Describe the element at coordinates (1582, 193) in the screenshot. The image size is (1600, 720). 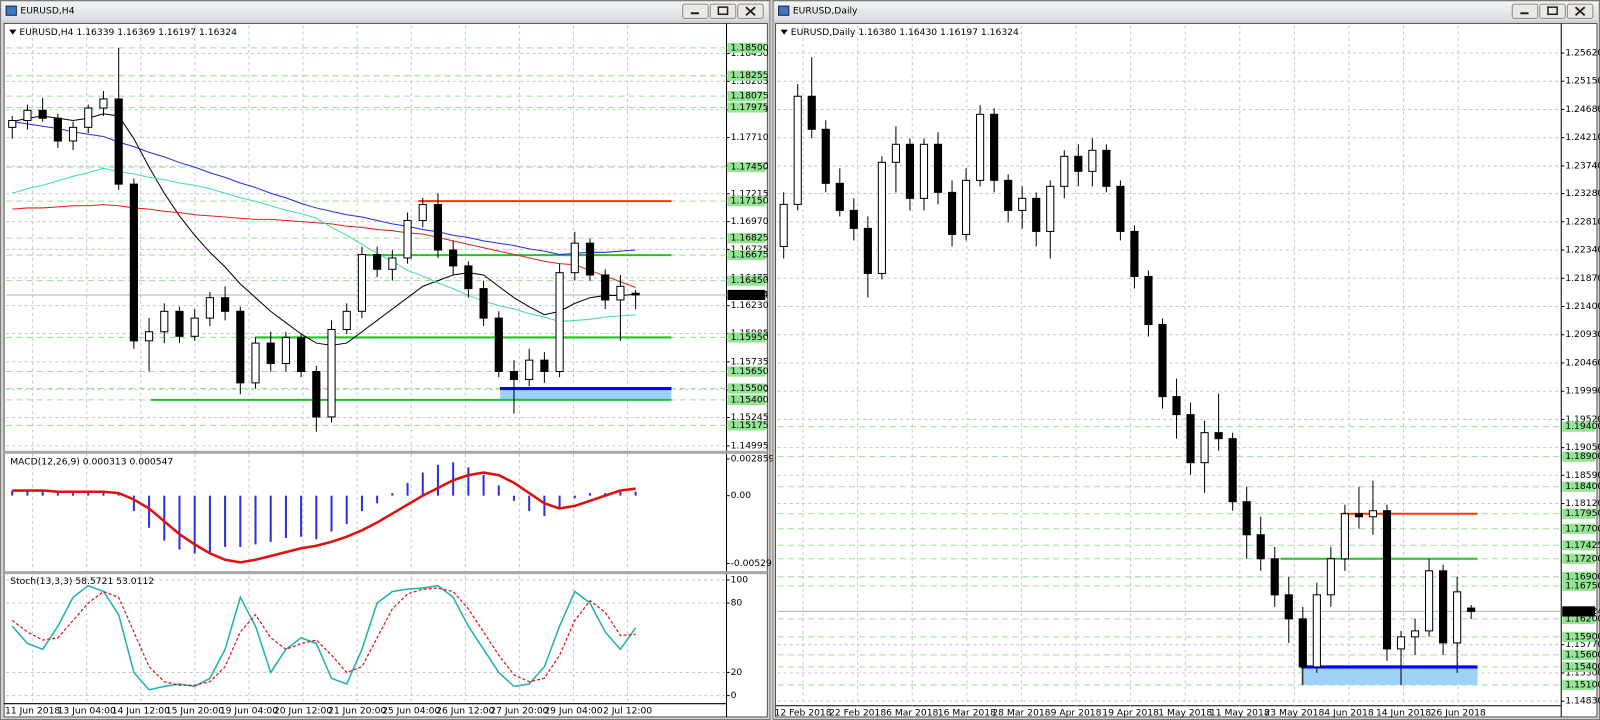
I see `price-tick-label: 1.23280` at that location.